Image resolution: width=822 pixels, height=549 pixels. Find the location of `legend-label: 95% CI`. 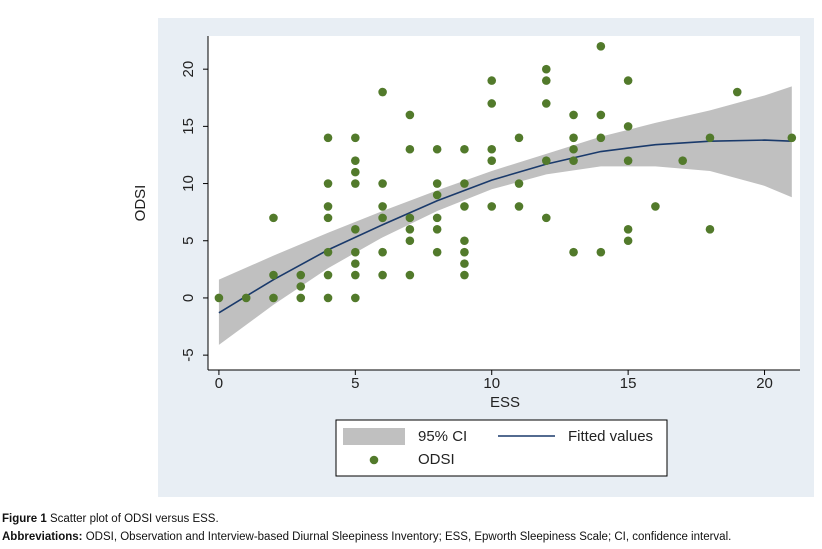

legend-label: 95% CI is located at coordinates (442, 436).